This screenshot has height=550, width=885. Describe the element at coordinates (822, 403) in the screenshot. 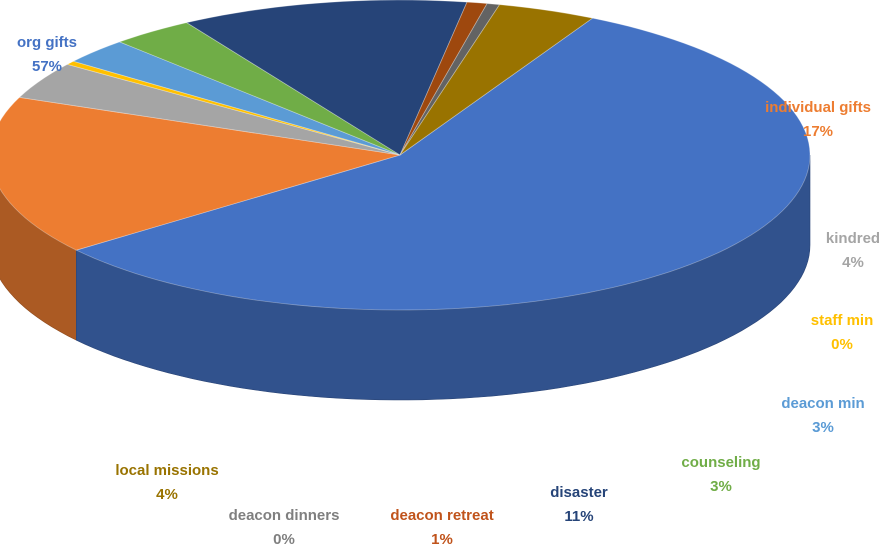

I see `slice-name-label: deacon min` at that location.